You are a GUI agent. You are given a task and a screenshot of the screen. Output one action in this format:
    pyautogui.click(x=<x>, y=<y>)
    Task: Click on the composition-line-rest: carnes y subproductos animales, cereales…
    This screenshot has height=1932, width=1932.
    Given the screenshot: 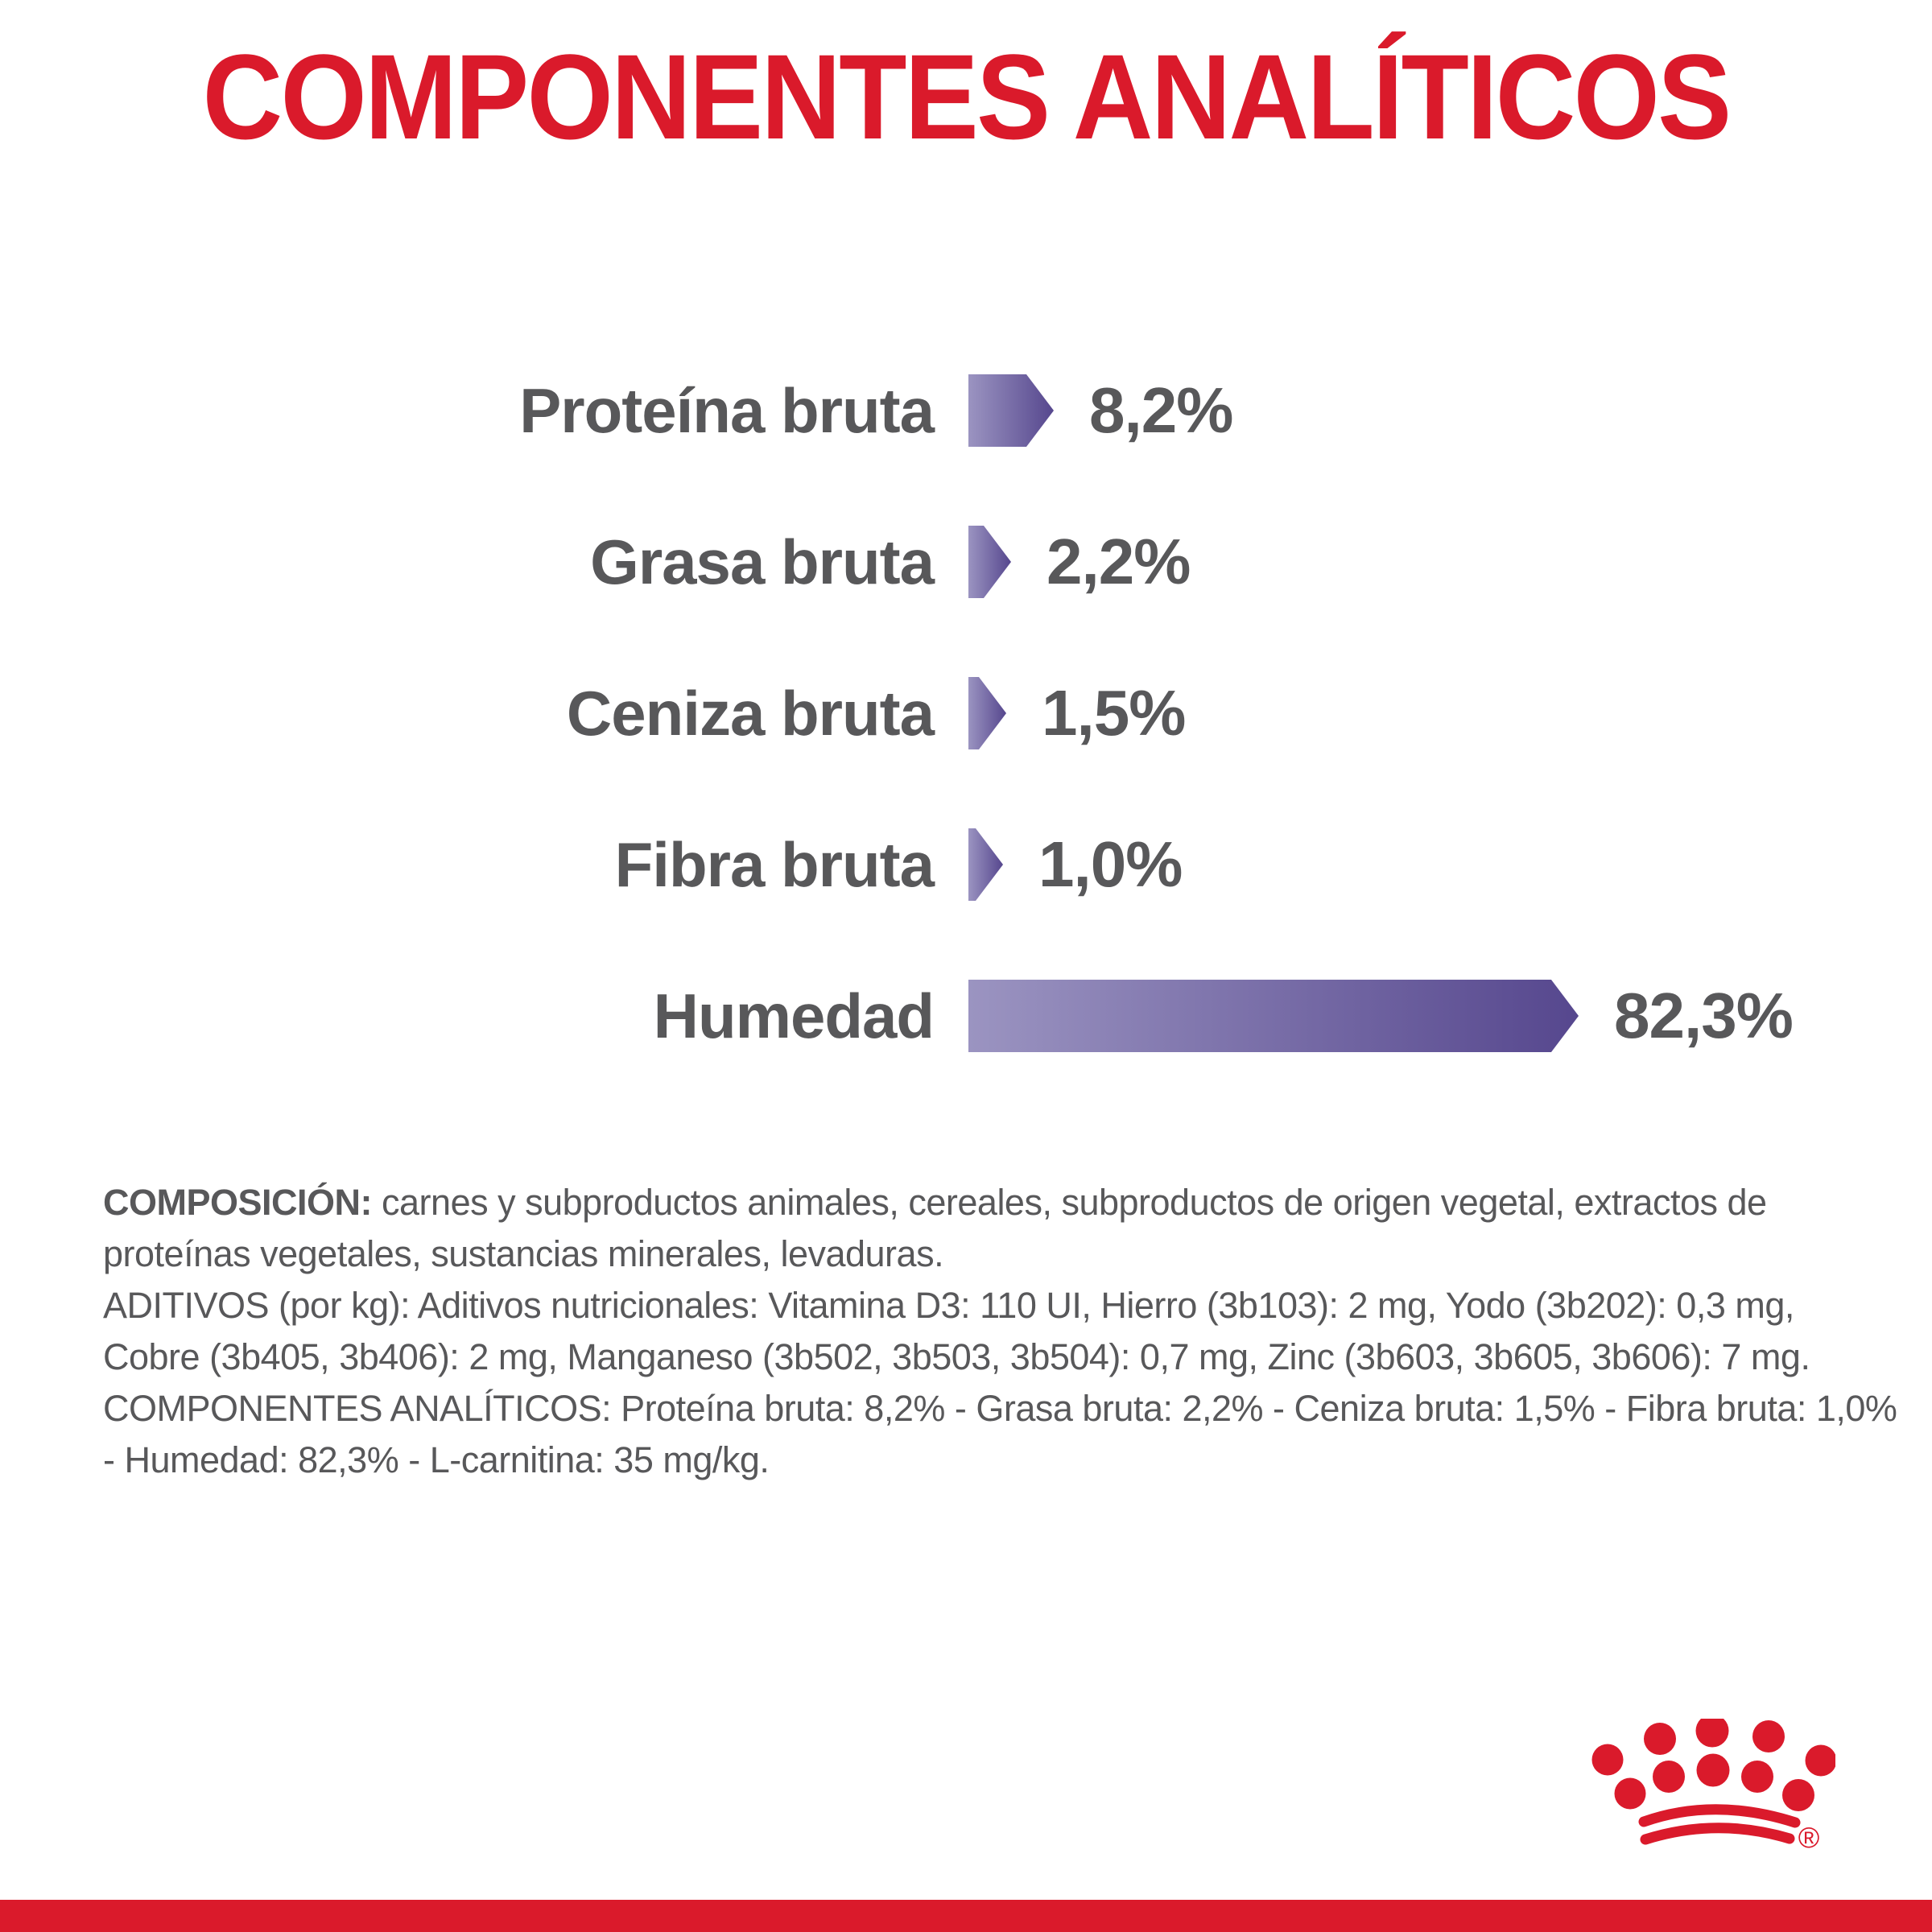 What is the action you would take?
    pyautogui.click(x=1074, y=1202)
    